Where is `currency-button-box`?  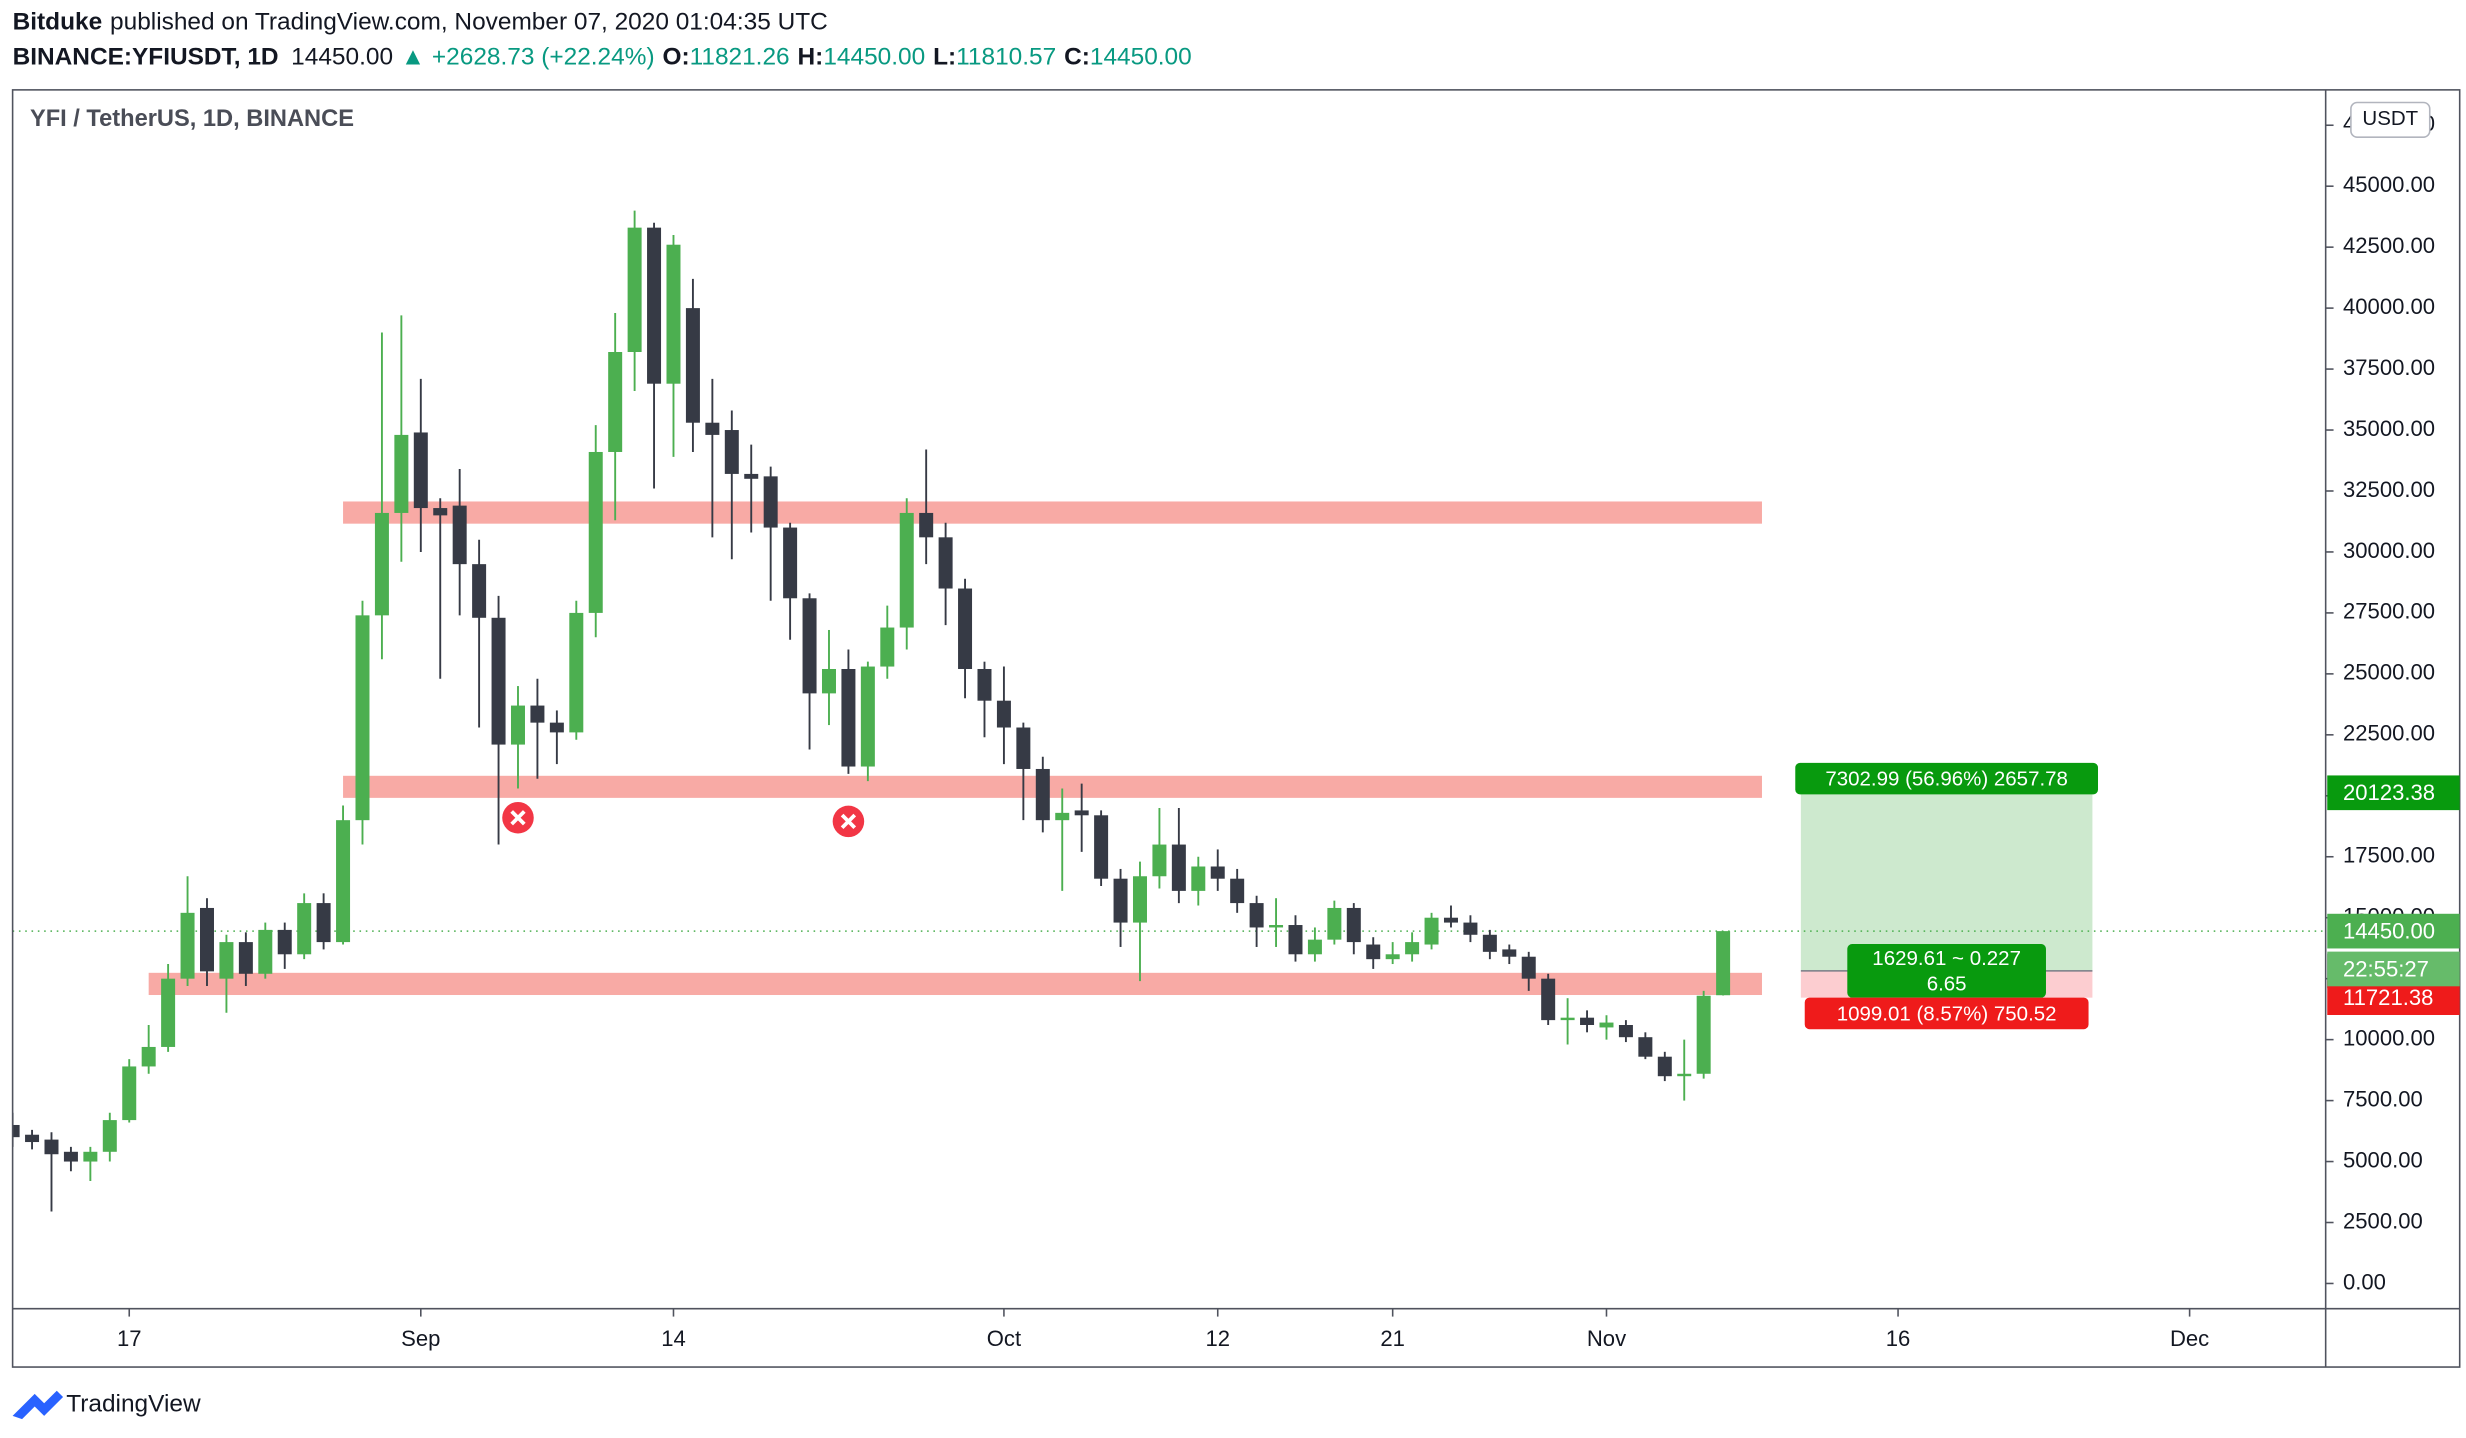
currency-button-box is located at coordinates (2390, 119).